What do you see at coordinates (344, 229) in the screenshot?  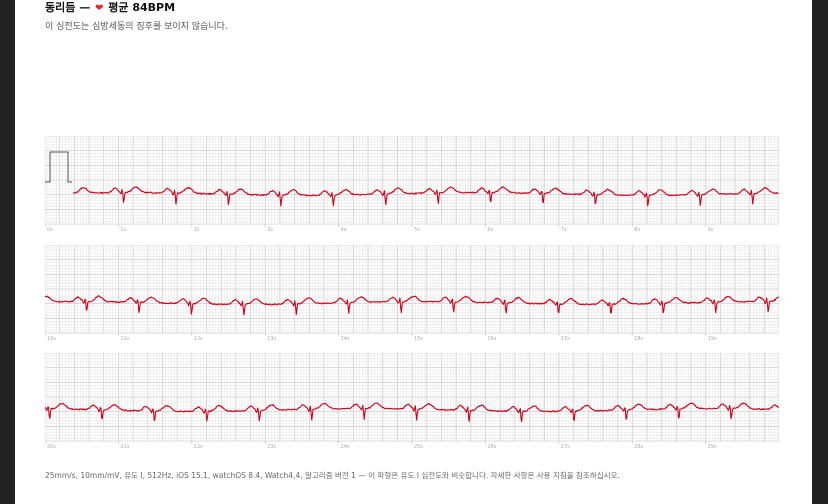 I see `time-tick-label: 4s` at bounding box center [344, 229].